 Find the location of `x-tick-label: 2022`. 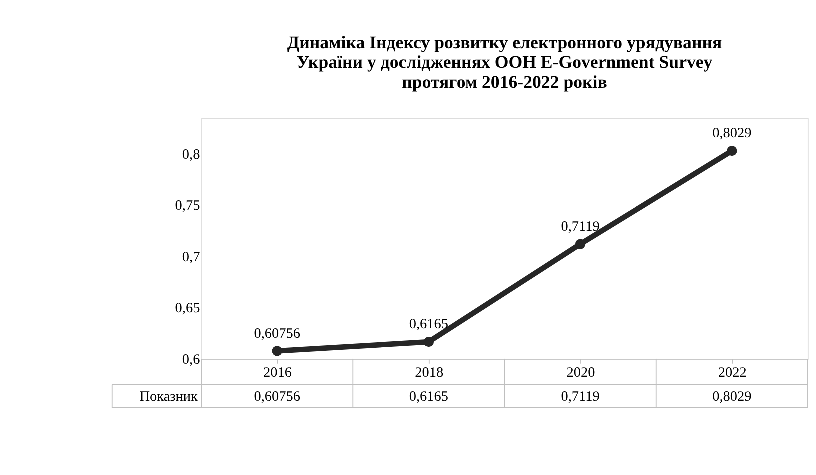

x-tick-label: 2022 is located at coordinates (732, 373).